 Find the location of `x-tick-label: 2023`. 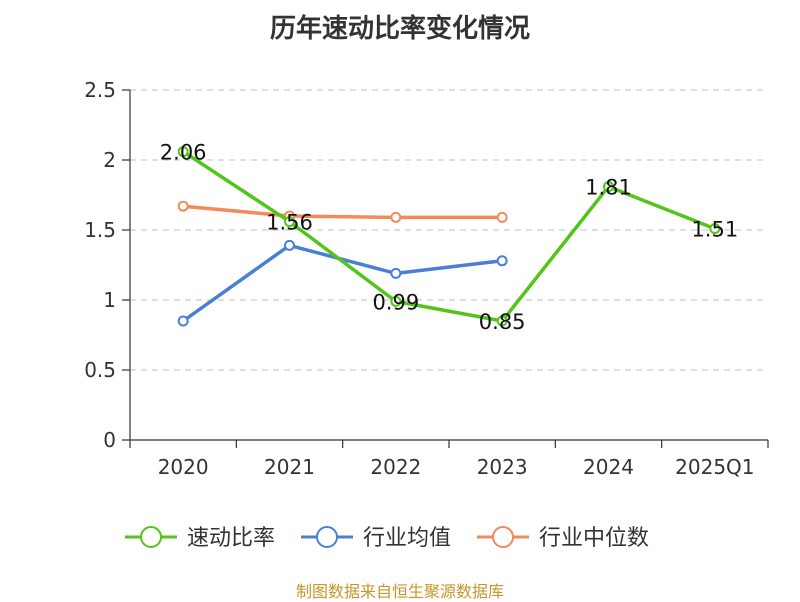

x-tick-label: 2023 is located at coordinates (502, 467).